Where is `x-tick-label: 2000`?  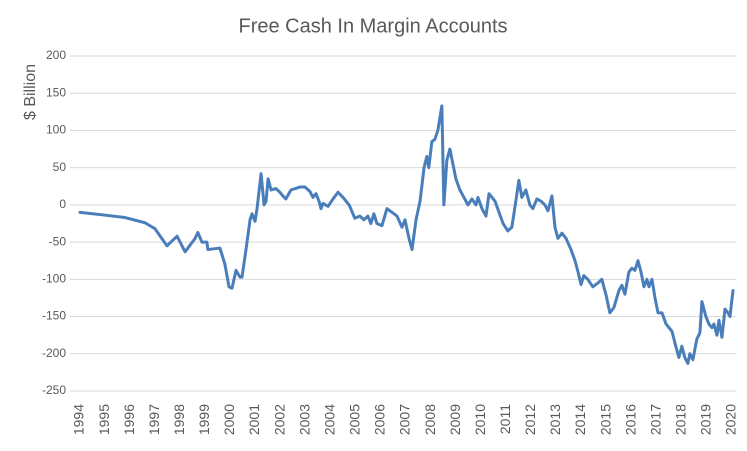 x-tick-label: 2000 is located at coordinates (229, 419).